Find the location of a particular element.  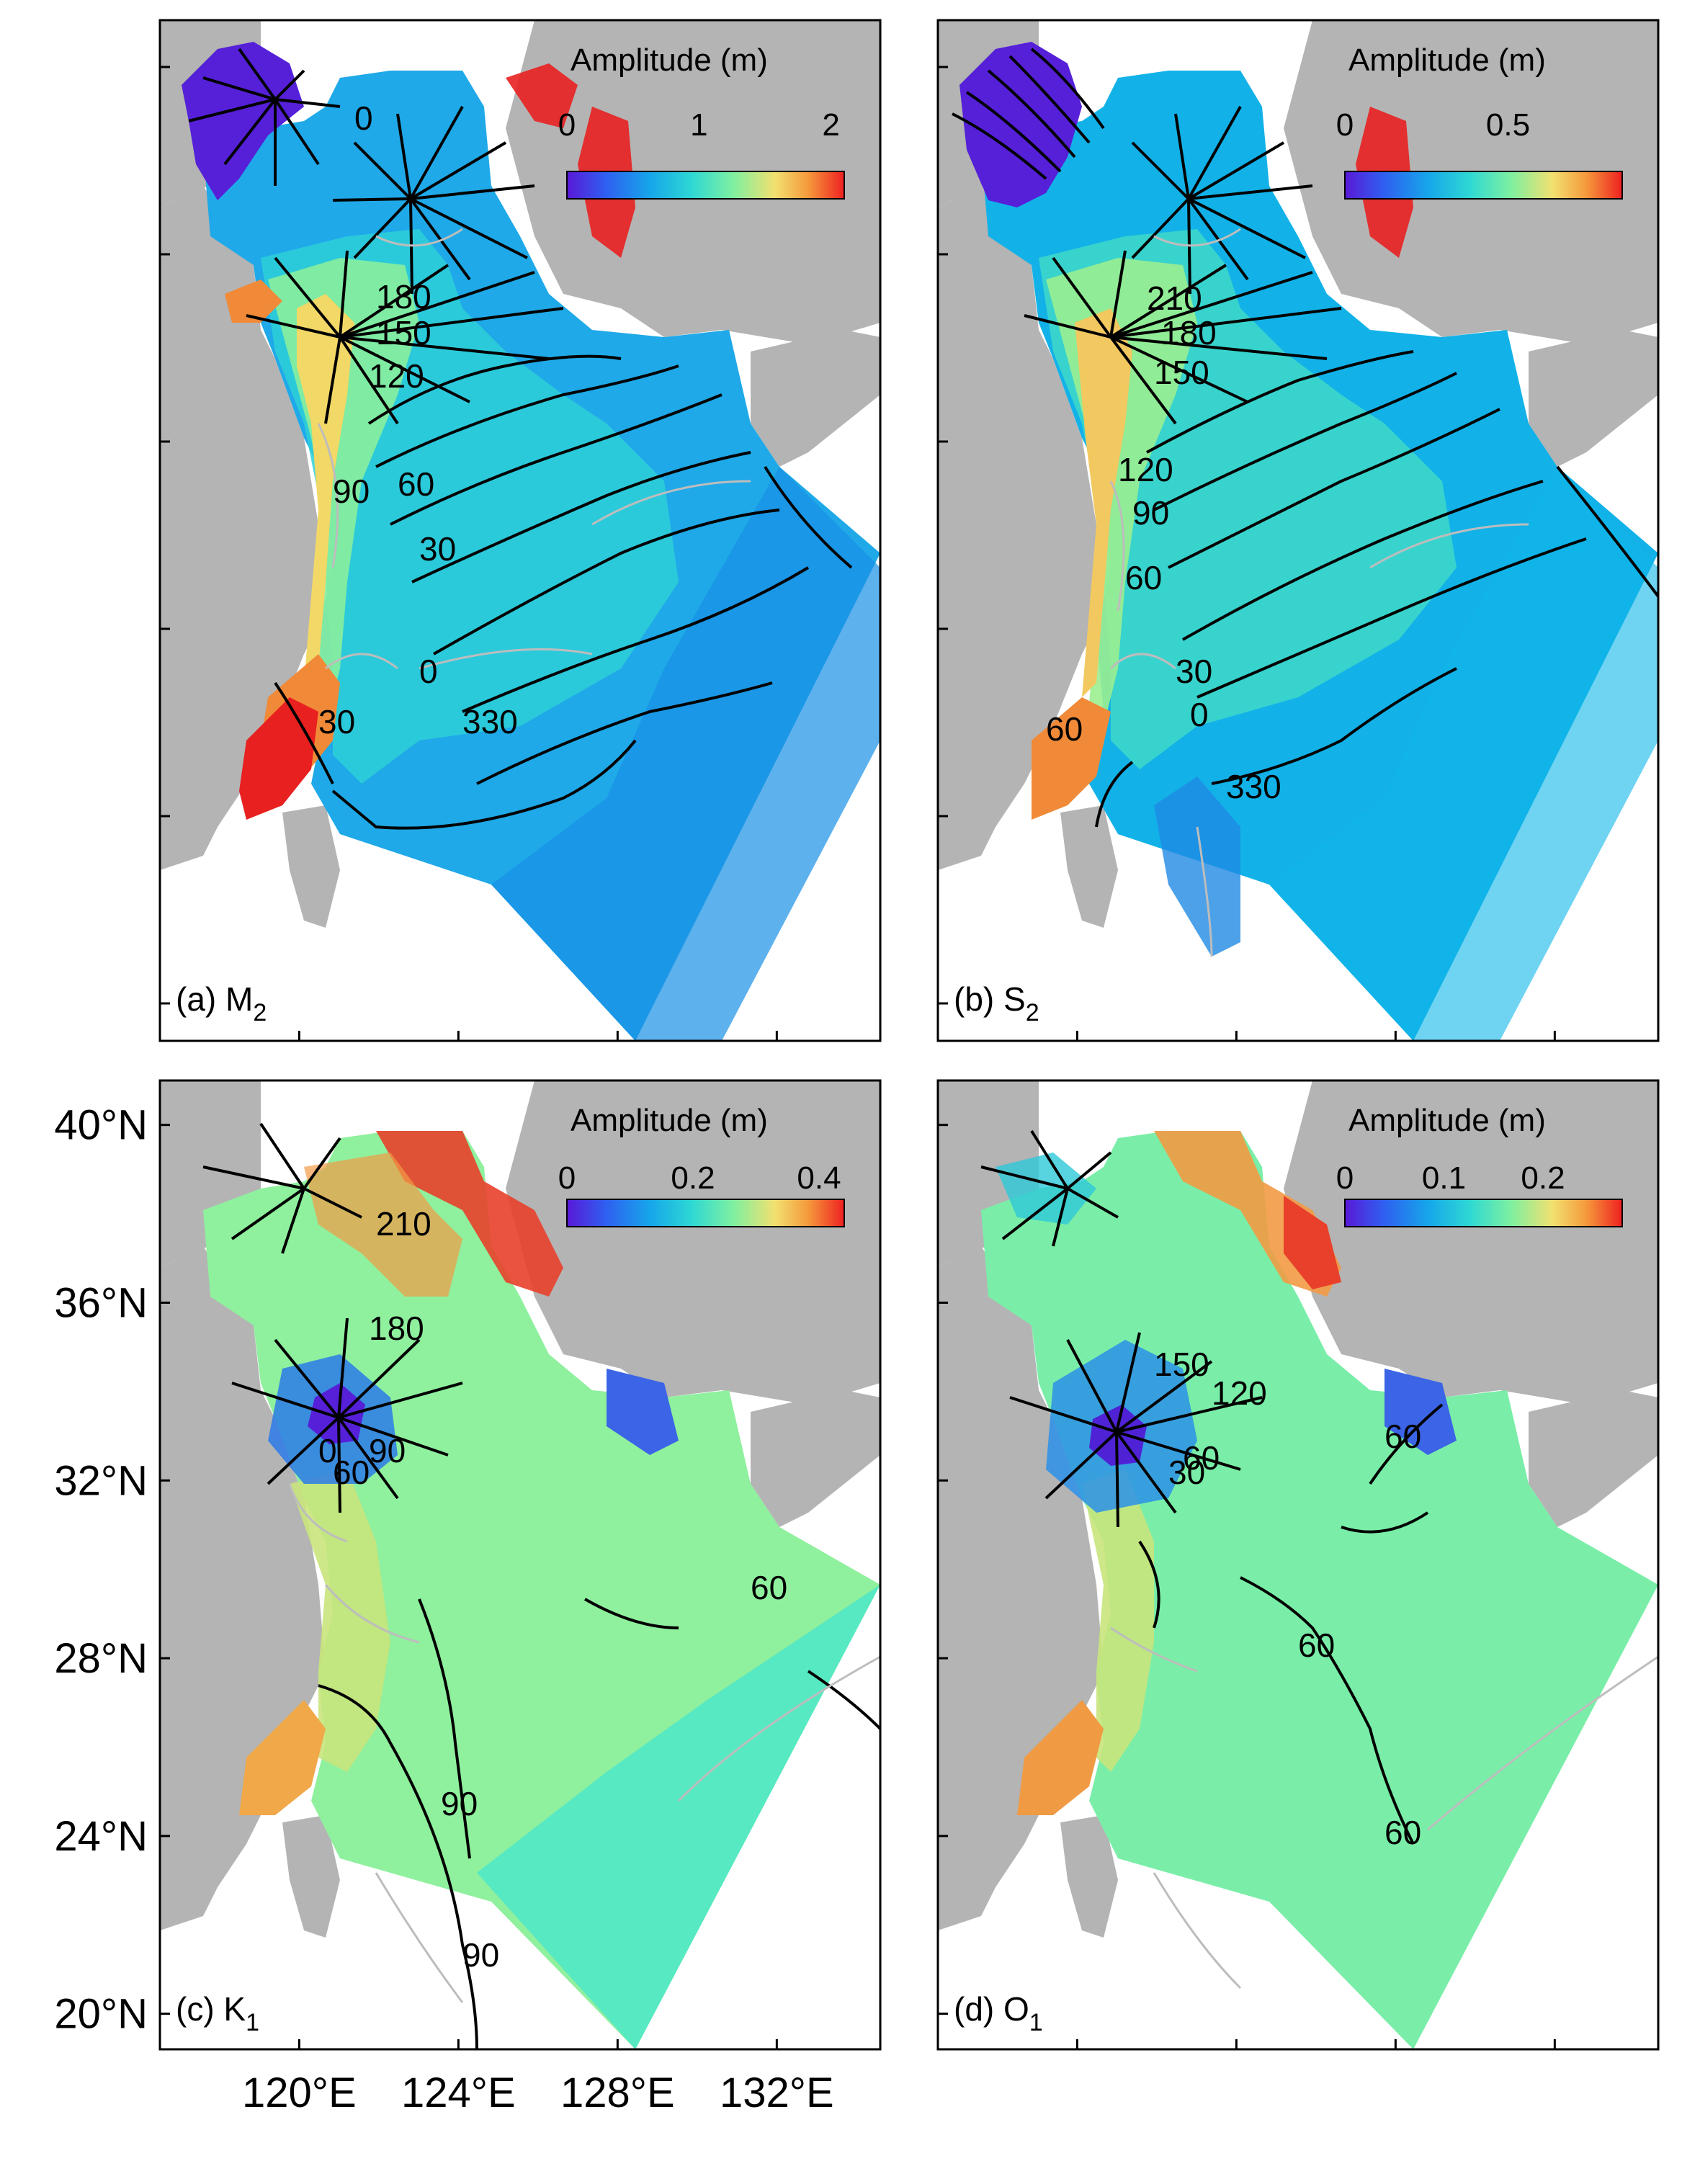

colorbar: Amplitude (m) 0 0.1 0.2 is located at coordinates (1479, 1165).